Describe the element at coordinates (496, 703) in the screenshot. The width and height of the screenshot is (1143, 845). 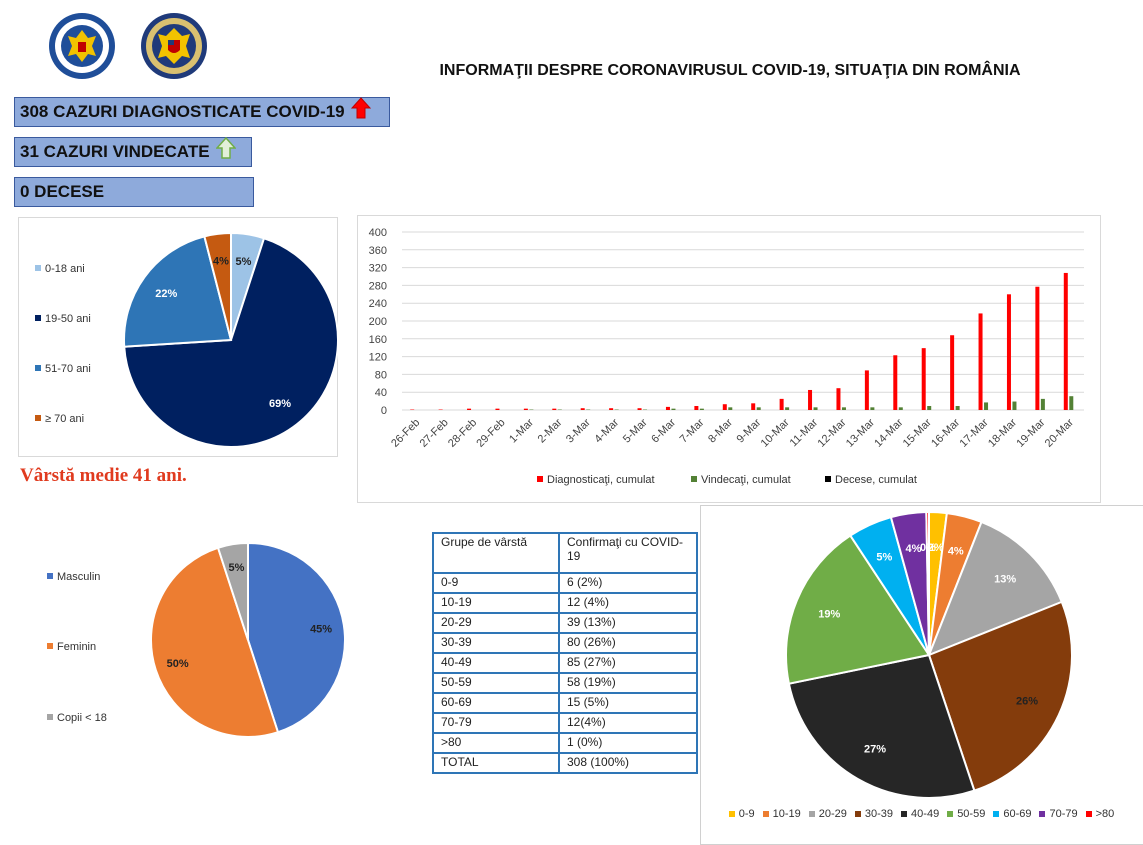
I see `table-cell-group: 60-69` at that location.